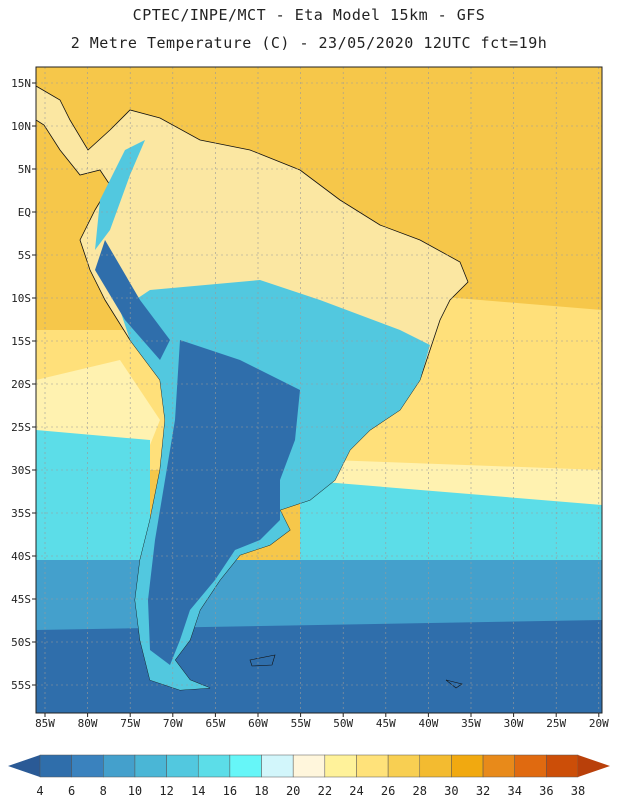 Image resolution: width=618 pixels, height=800 pixels. I want to click on colorbar-label: 32, so click(483, 791).